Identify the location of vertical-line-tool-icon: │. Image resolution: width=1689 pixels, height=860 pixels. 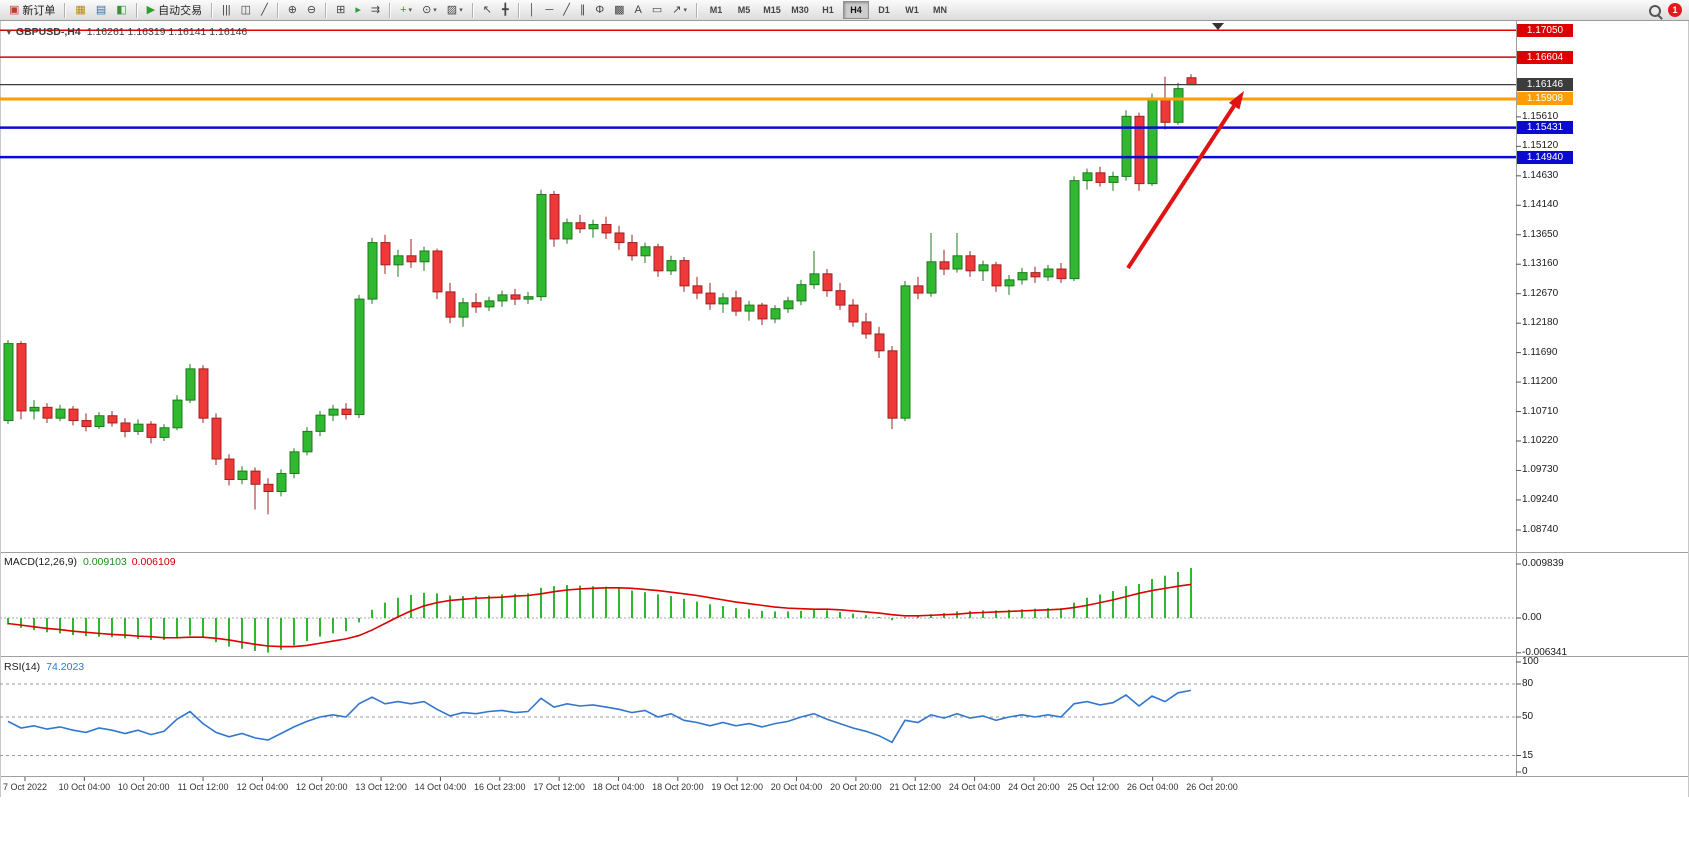
(532, 10).